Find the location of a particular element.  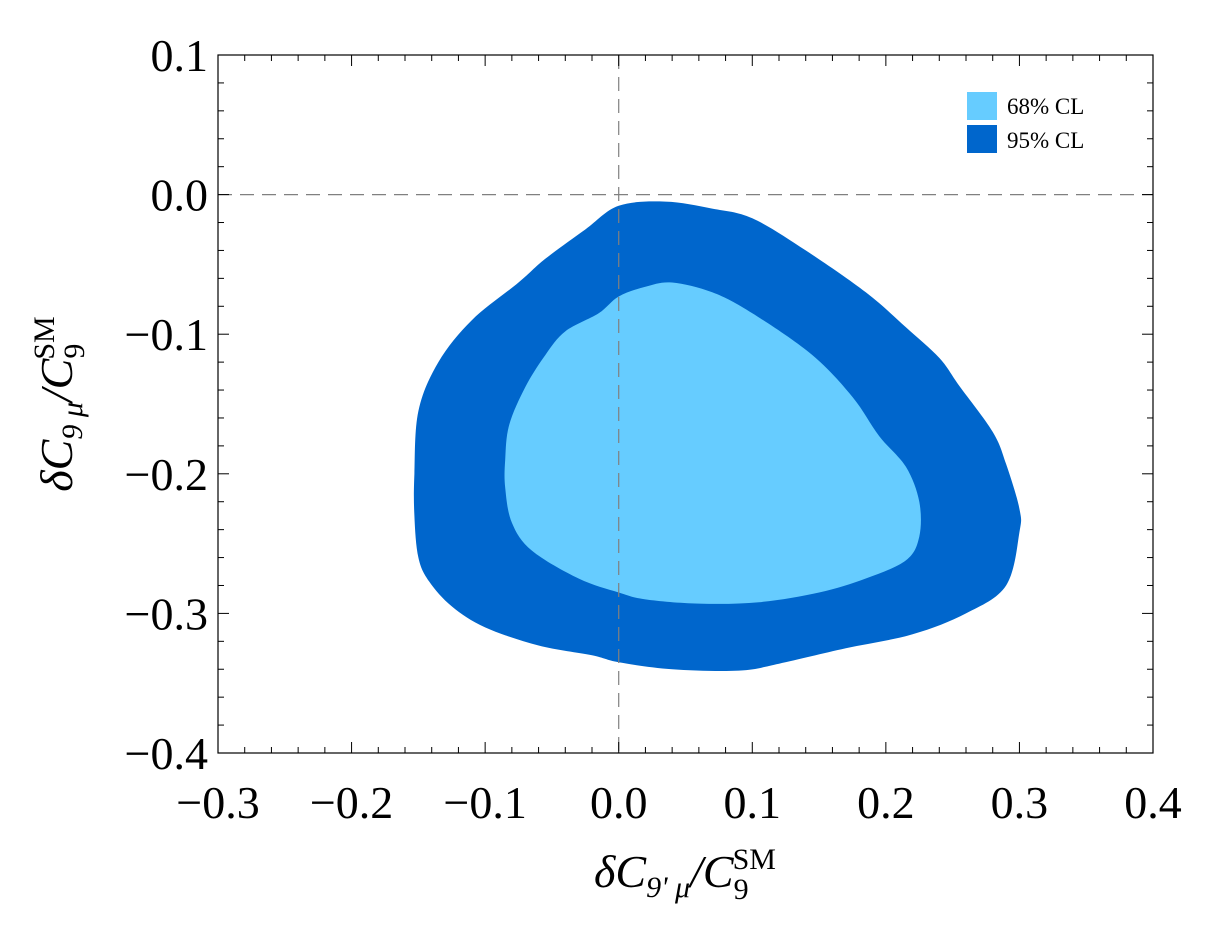

x-tick-labels: −0.3 −0.2 −0.1 0.0 0.1 0.2 0.3 0.4 is located at coordinates (678, 802).